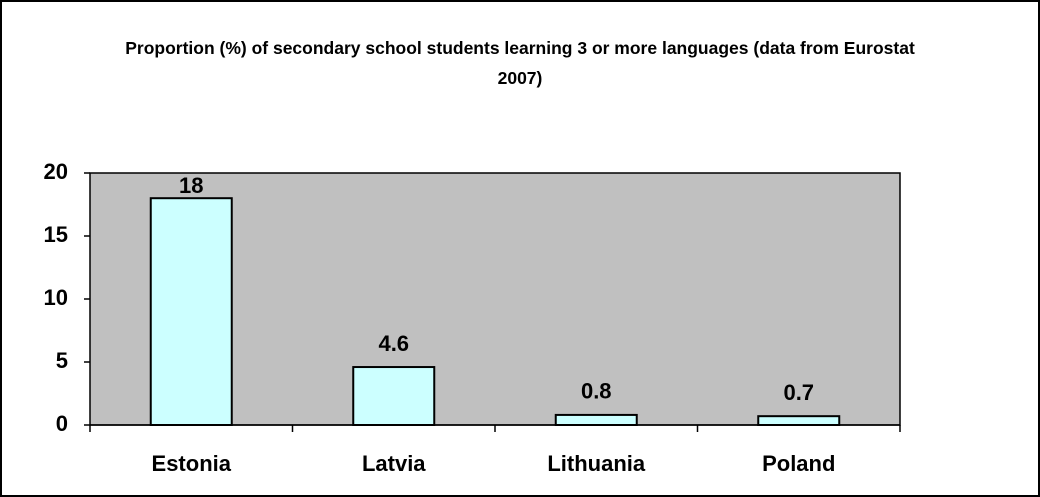  What do you see at coordinates (596, 391) in the screenshot?
I see `data-label: 0.8` at bounding box center [596, 391].